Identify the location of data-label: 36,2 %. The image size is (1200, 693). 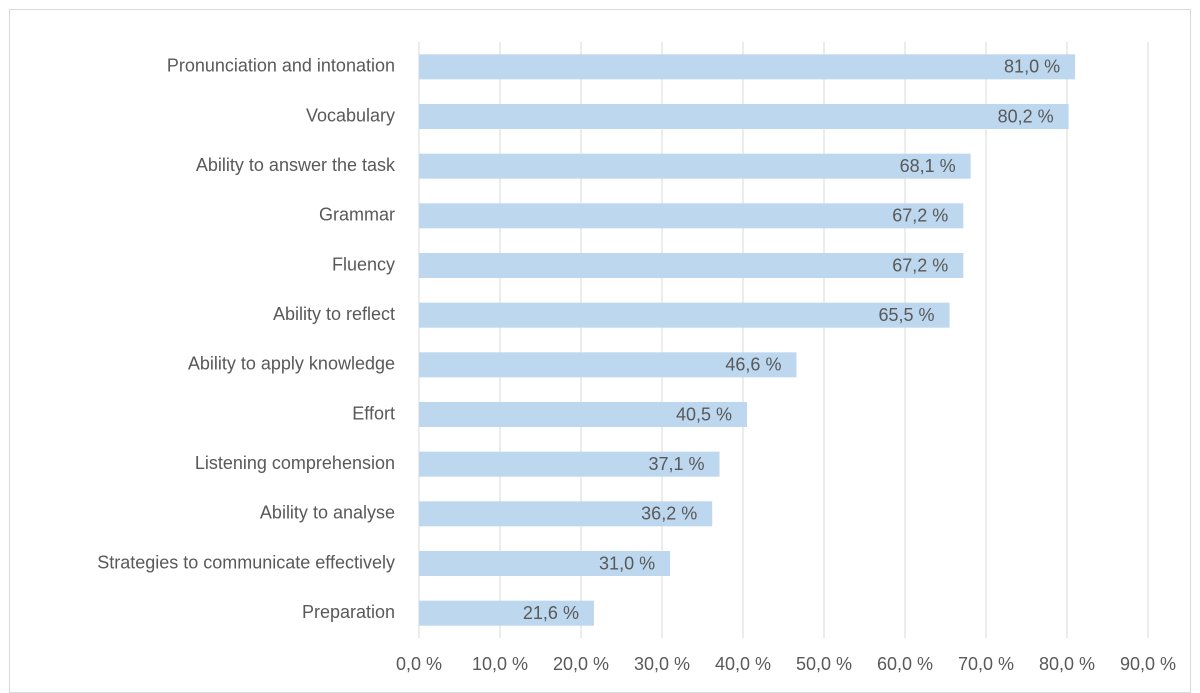
(669, 514).